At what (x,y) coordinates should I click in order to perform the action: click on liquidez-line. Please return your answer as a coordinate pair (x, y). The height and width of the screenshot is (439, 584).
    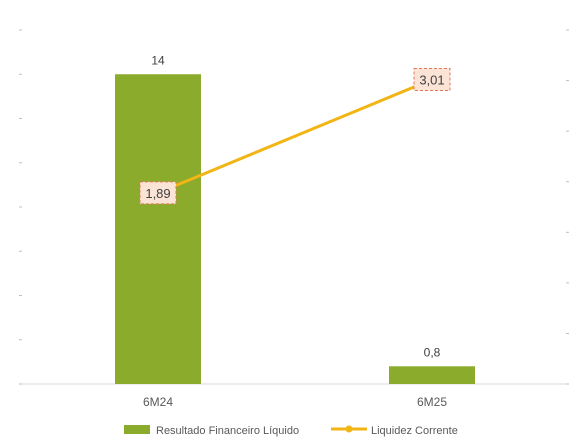
    Looking at the image, I should click on (295, 136).